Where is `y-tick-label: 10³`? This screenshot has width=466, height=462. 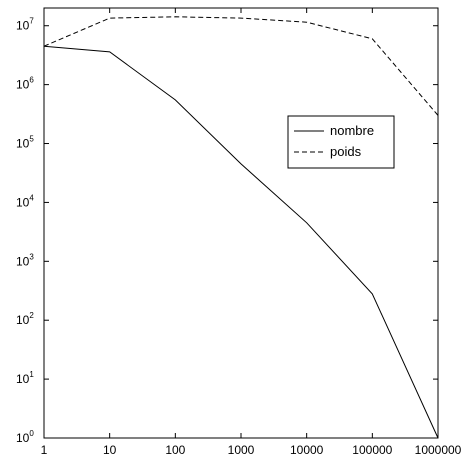 y-tick-label: 10³ is located at coordinates (25, 260).